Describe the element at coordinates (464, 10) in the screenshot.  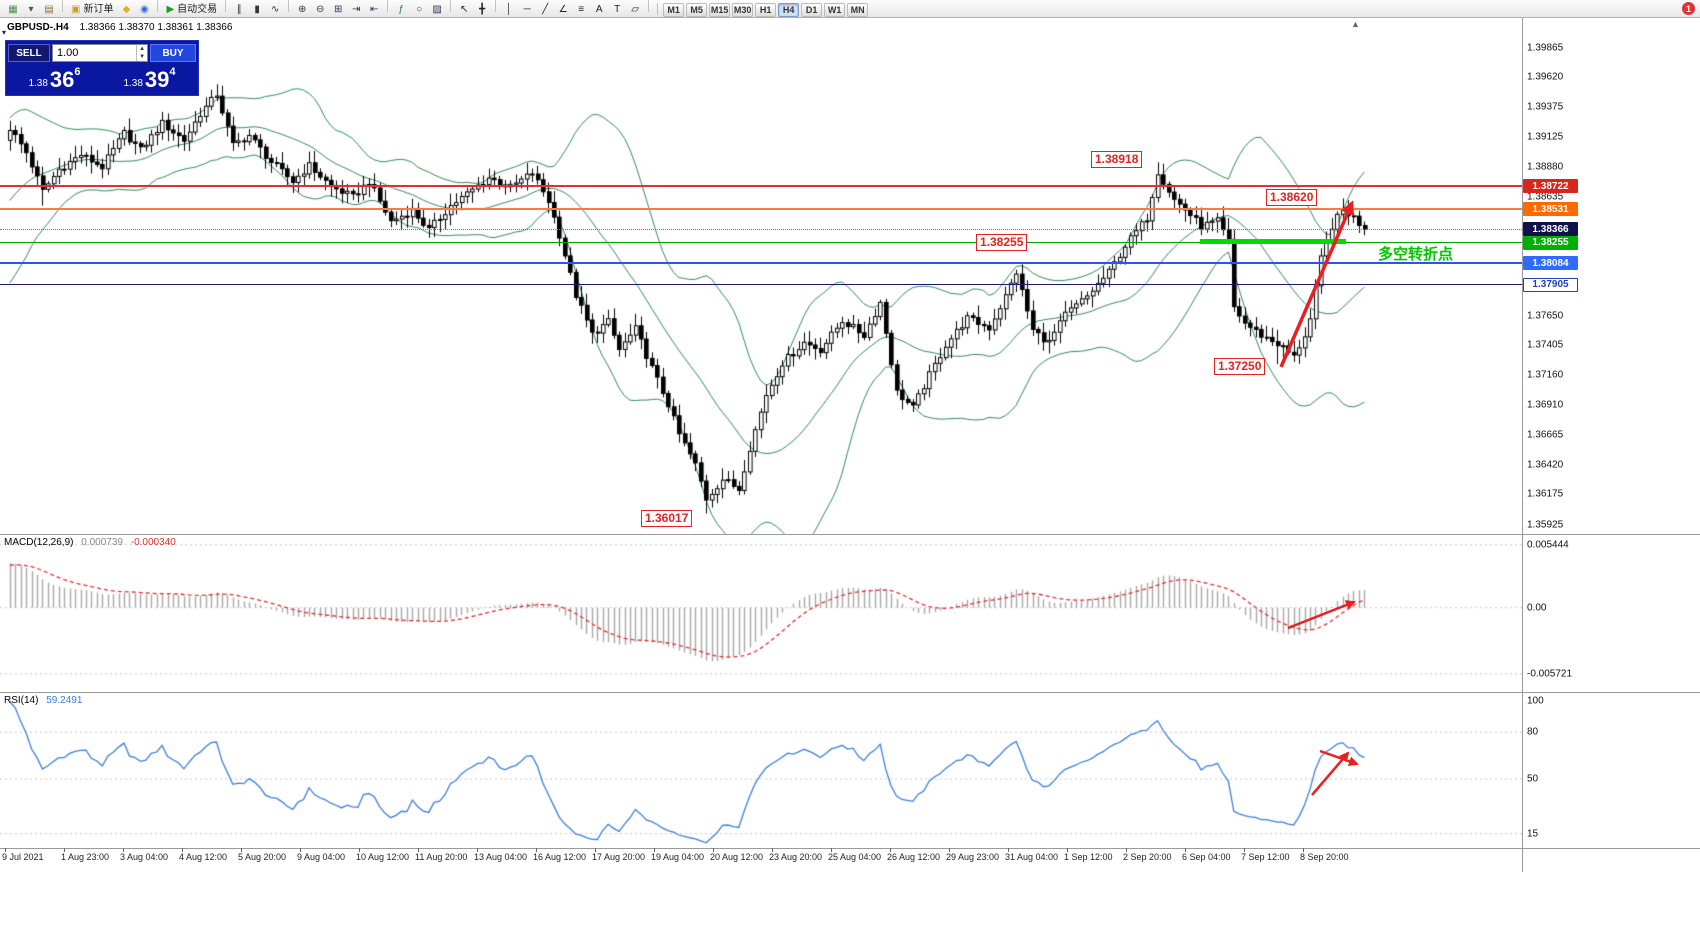
I see `cursor-tool-button: ↖` at that location.